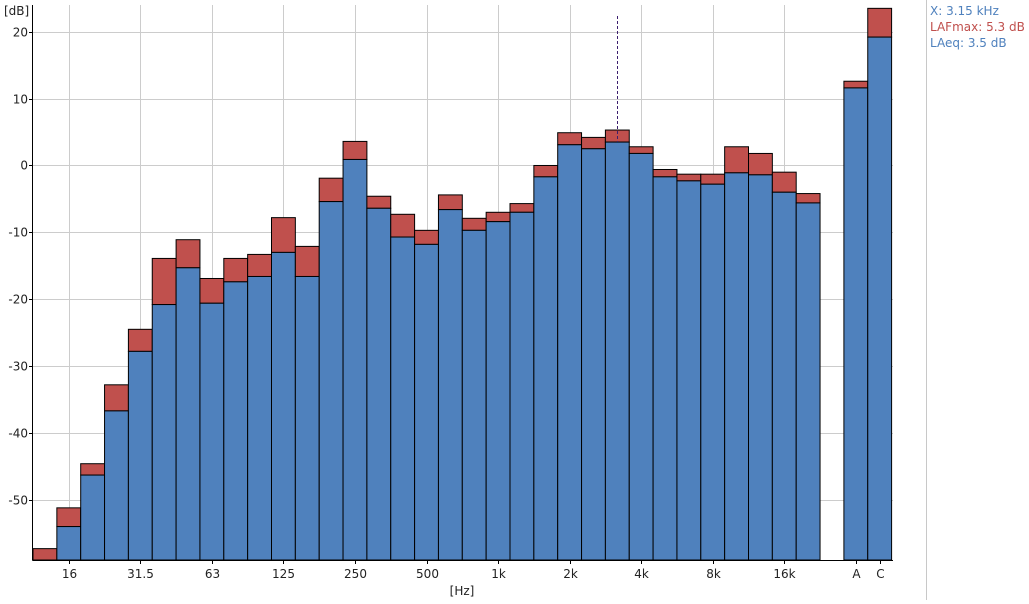  I want to click on band-bar-2k, so click(570, 346).